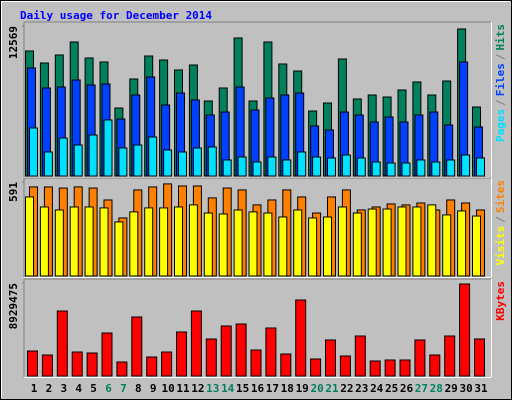 This screenshot has width=512, height=400. Describe the element at coordinates (500, 246) in the screenshot. I see `legend-entry: Visits` at that location.